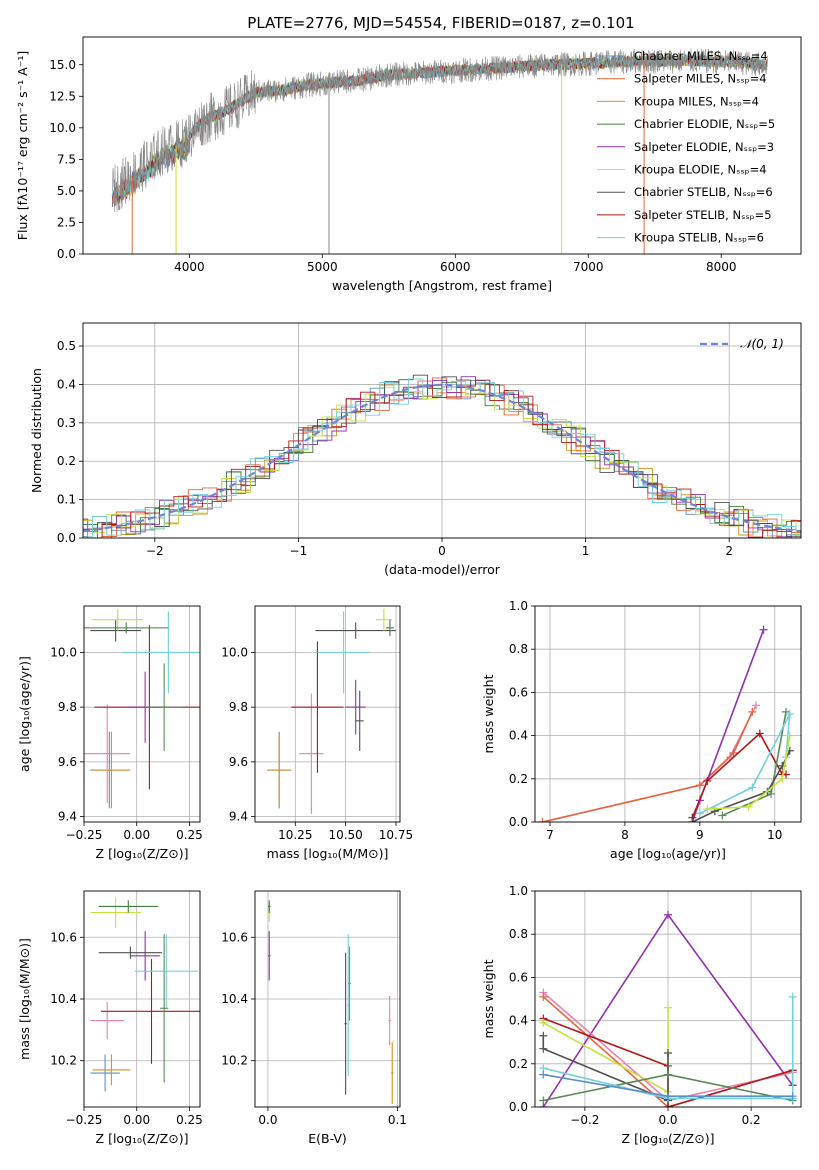 The height and width of the screenshot is (1170, 819). What do you see at coordinates (234, 1061) in the screenshot?
I see `y-tick-label: 10.2` at bounding box center [234, 1061].